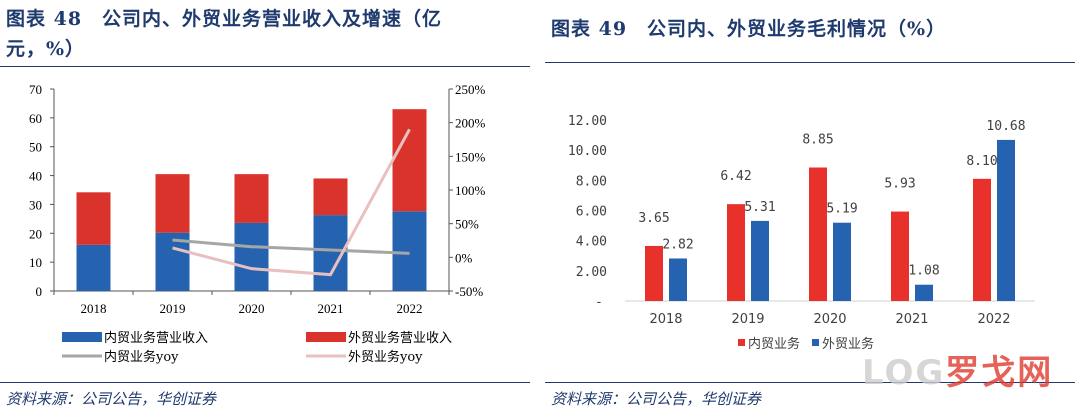  I want to click on line-domestic-yoy, so click(291, 246).